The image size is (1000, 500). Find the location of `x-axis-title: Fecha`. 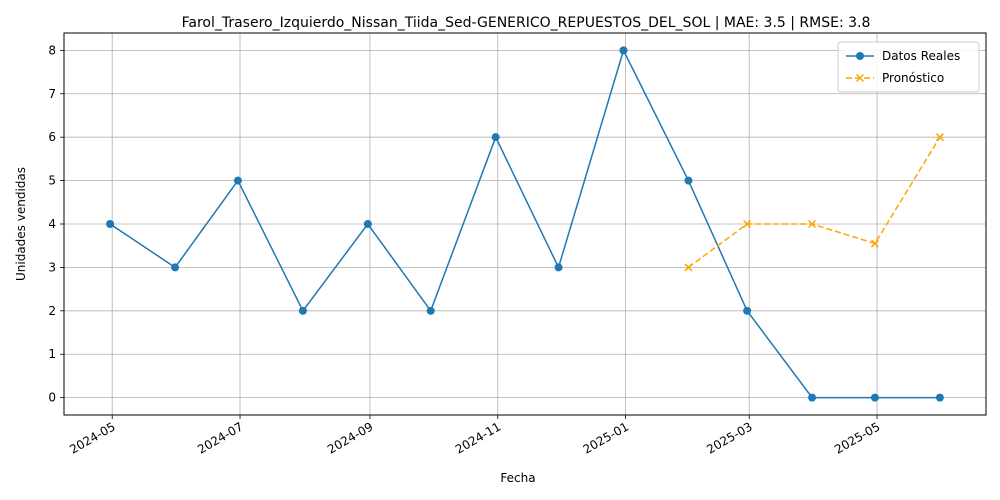

x-axis-title: Fecha is located at coordinates (517, 478).